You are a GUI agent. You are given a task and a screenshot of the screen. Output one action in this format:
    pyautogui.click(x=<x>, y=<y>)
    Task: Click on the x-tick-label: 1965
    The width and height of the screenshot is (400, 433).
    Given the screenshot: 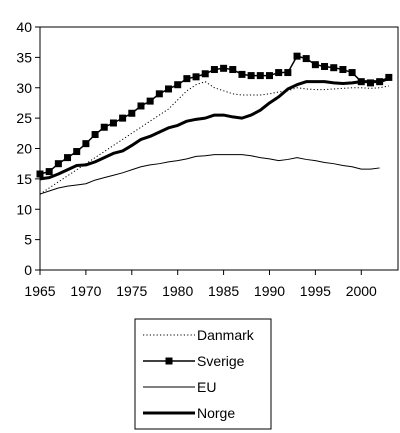 What is the action you would take?
    pyautogui.click(x=39, y=291)
    